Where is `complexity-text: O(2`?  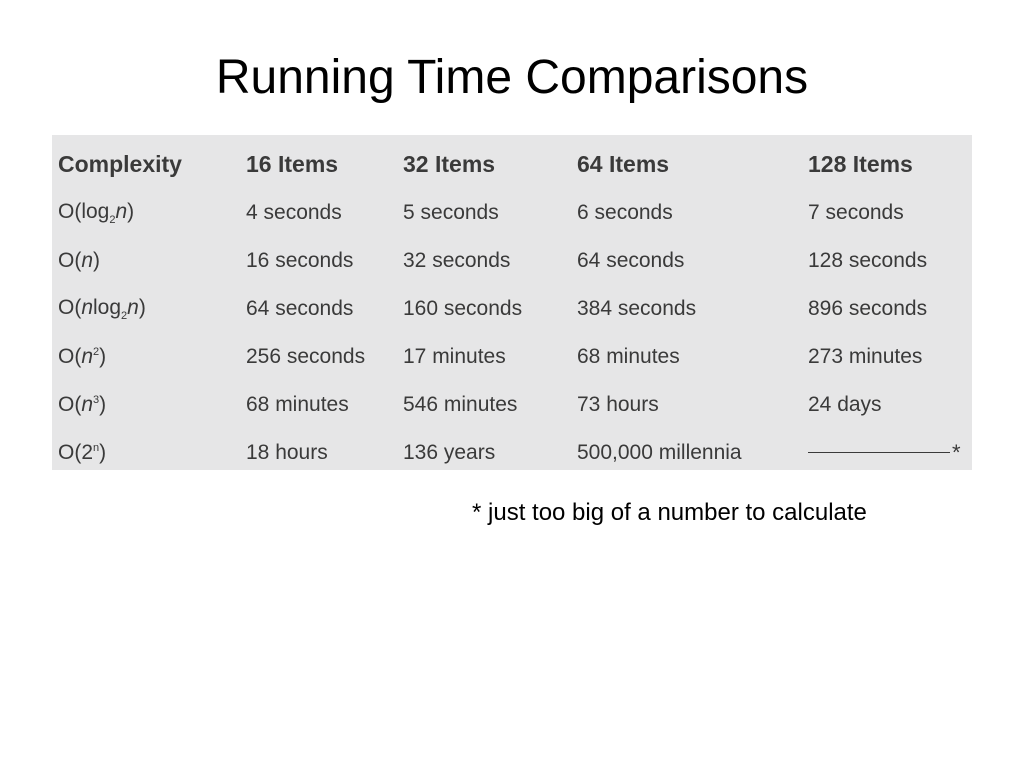 complexity-text: O(2 is located at coordinates (76, 452).